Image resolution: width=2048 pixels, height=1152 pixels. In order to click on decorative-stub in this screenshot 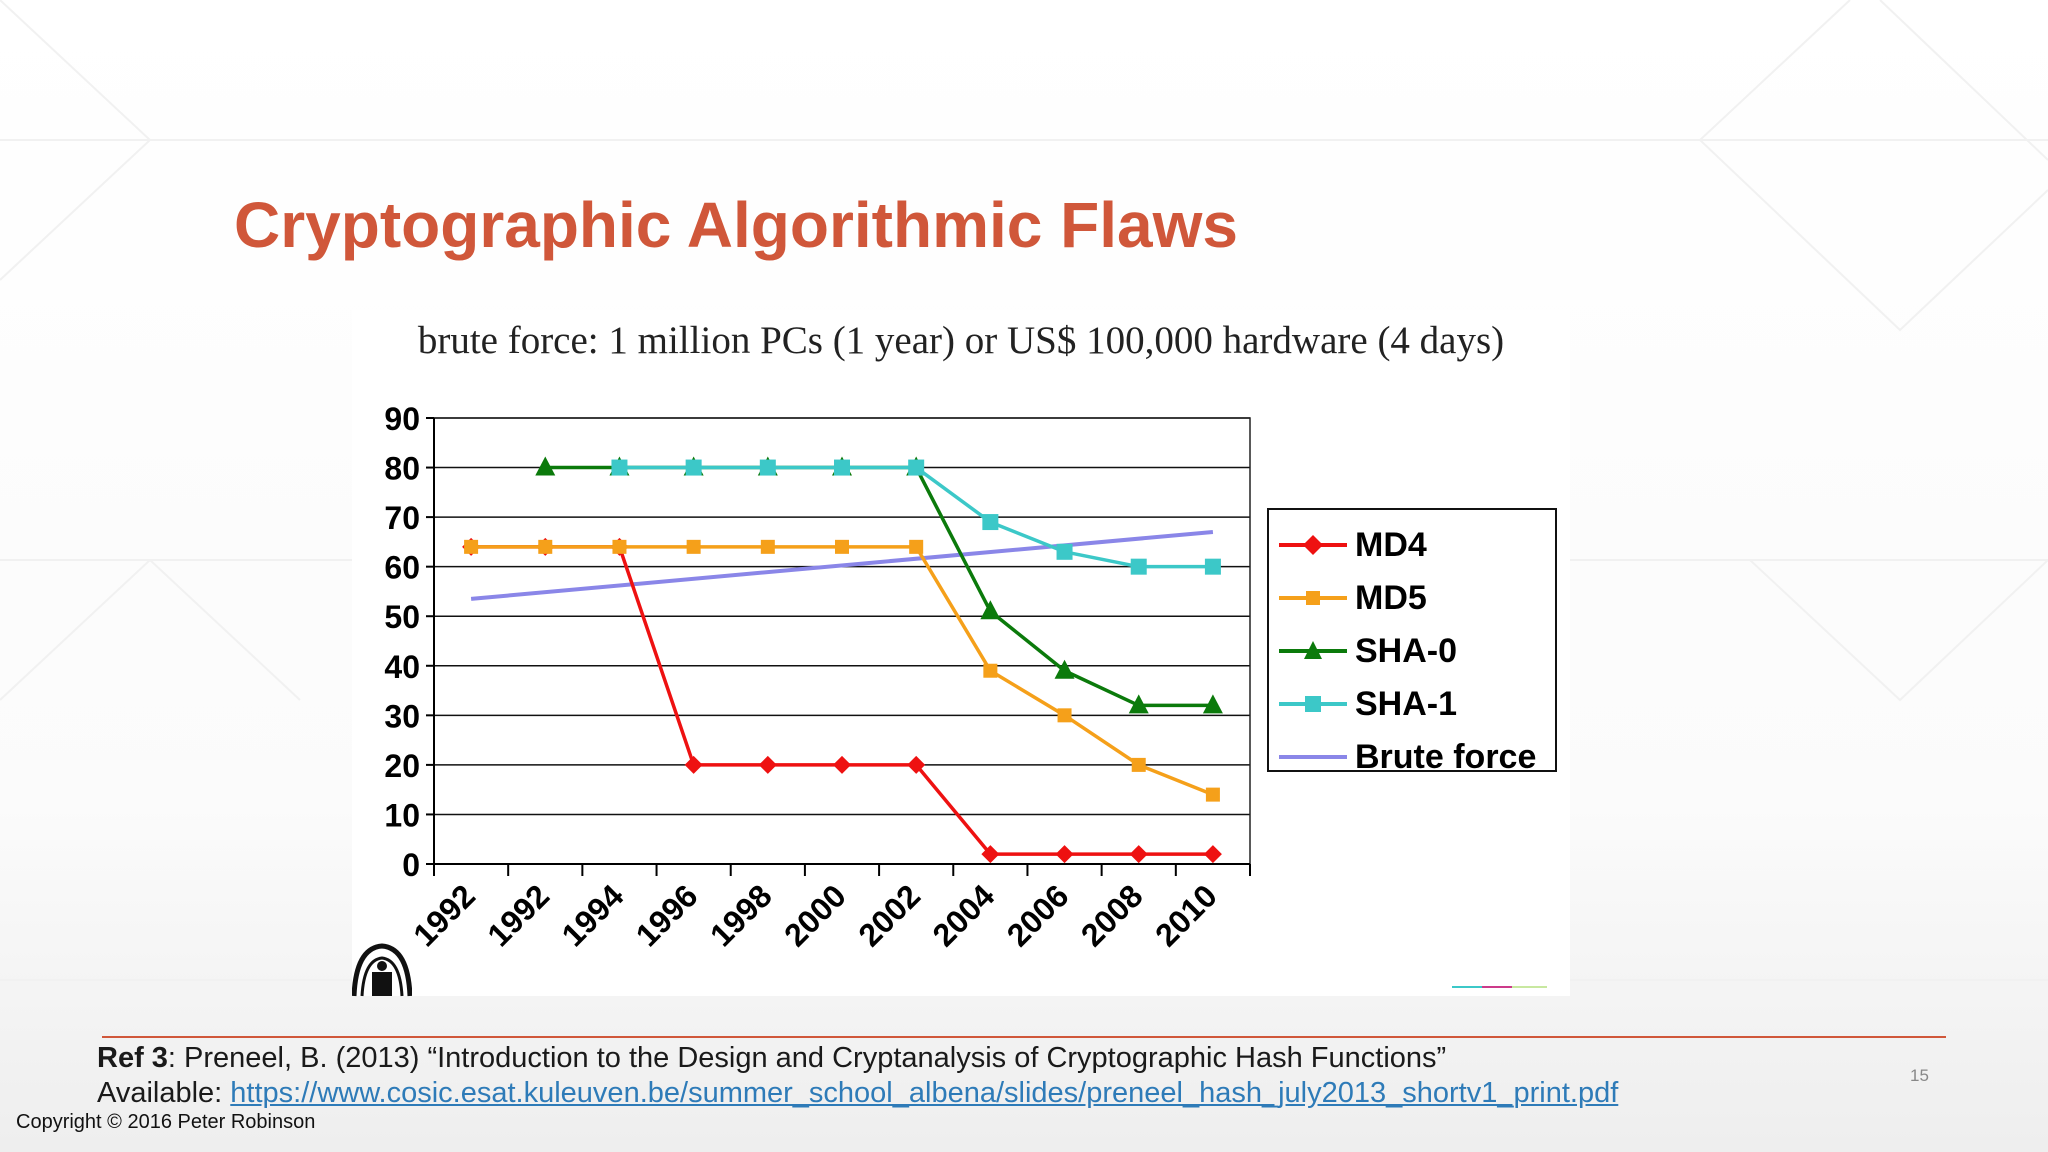, I will do `click(1499, 987)`.